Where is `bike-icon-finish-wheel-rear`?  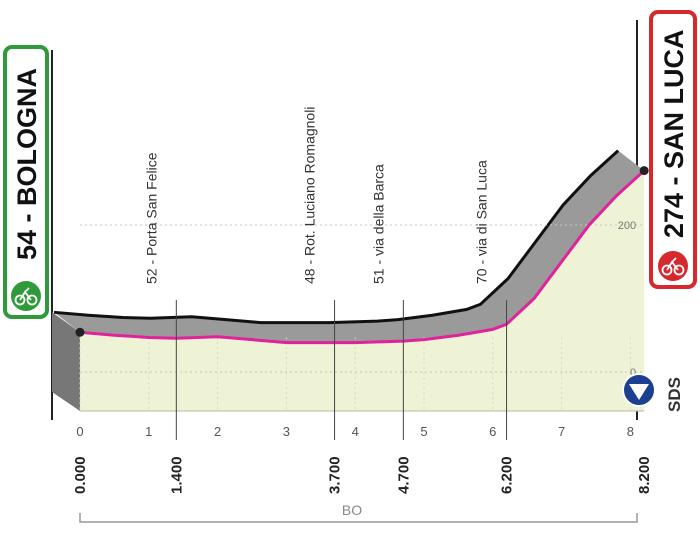
bike-icon-finish-wheel-rear is located at coordinates (667, 270).